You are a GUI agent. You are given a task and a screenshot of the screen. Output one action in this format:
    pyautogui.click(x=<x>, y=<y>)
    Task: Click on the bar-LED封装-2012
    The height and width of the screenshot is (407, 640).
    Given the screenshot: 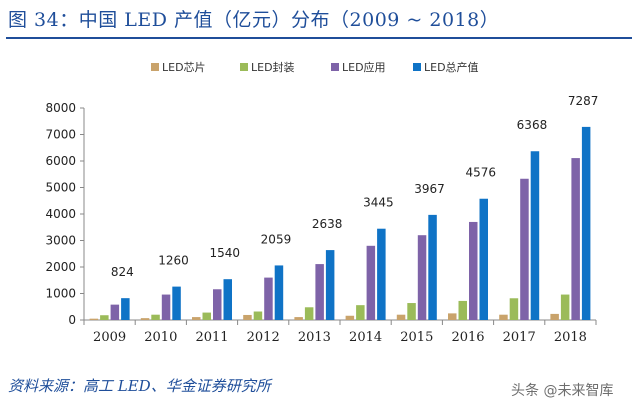 What is the action you would take?
    pyautogui.click(x=258, y=315)
    